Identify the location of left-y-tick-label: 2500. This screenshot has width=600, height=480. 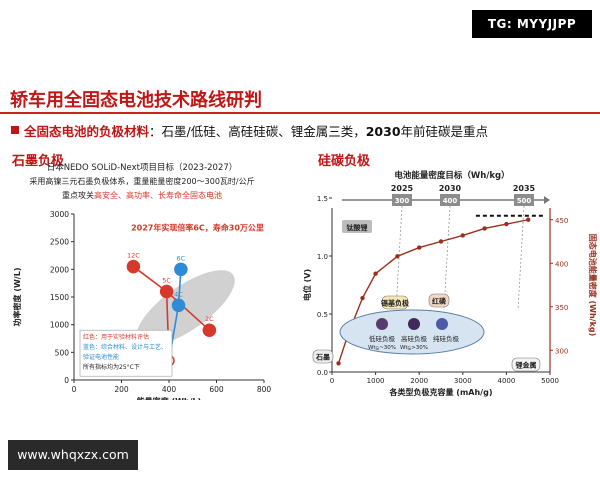
(59, 242).